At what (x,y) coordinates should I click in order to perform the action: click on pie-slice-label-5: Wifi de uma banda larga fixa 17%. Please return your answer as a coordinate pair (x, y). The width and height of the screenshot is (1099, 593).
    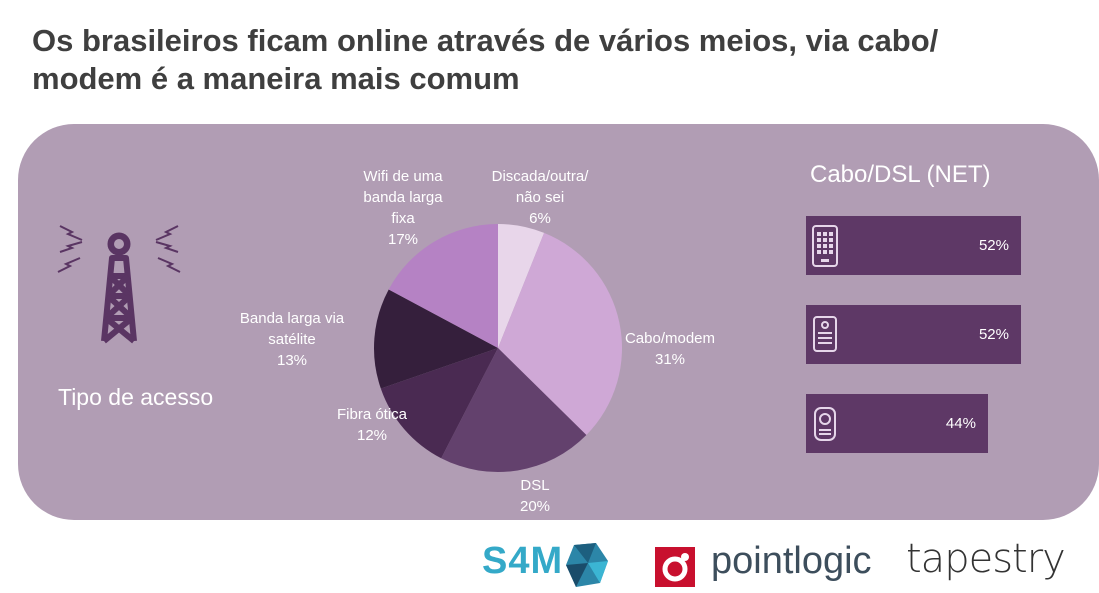
    Looking at the image, I should click on (403, 208).